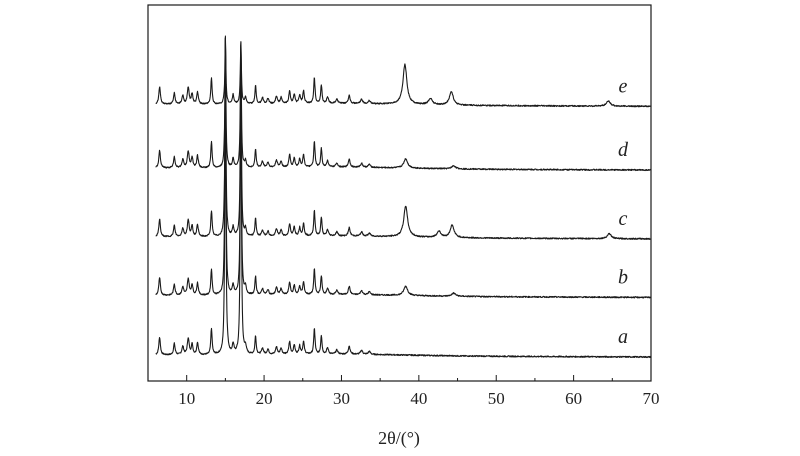 The height and width of the screenshot is (456, 800). What do you see at coordinates (186, 398) in the screenshot?
I see `x-tick-label: 10` at bounding box center [186, 398].